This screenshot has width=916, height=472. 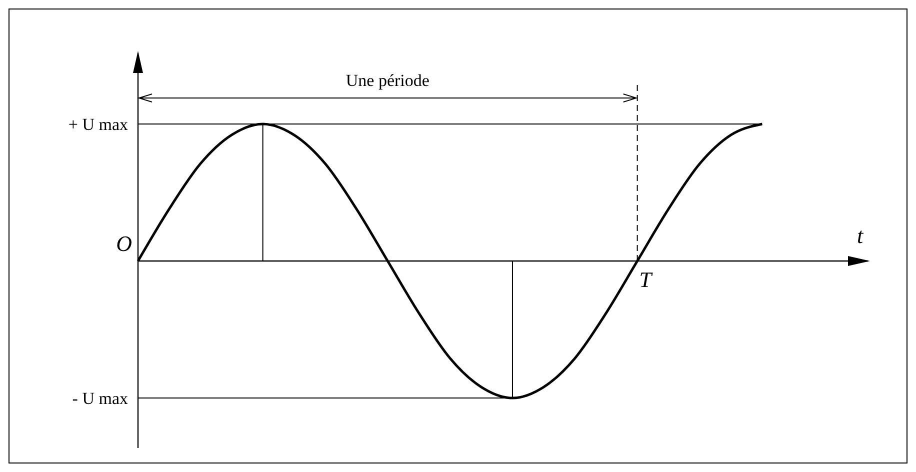 What do you see at coordinates (860, 235) in the screenshot?
I see `x-axis-title: t` at bounding box center [860, 235].